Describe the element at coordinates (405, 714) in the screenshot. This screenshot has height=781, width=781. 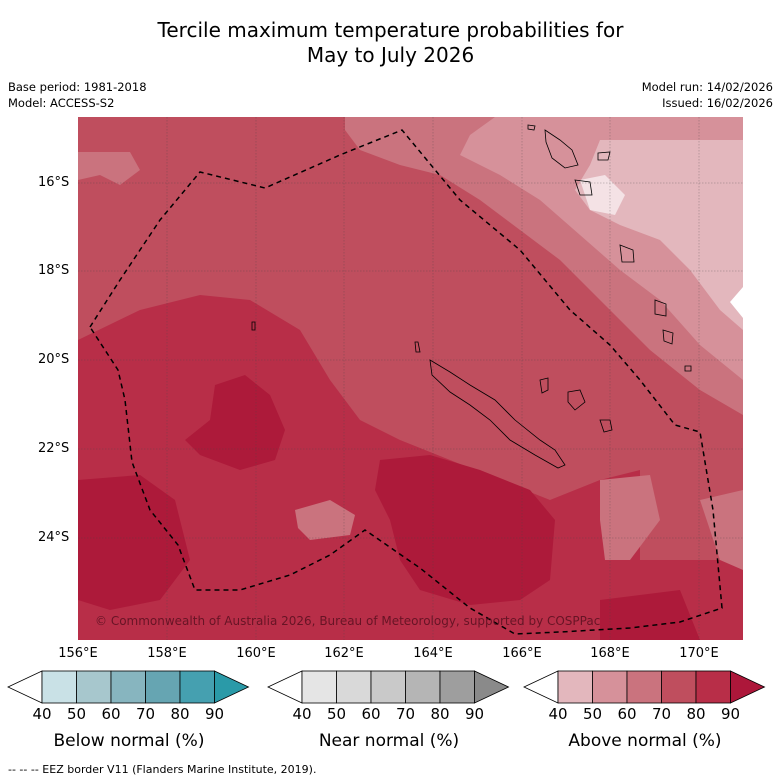
I see `colorbar-near-tick-label: 70` at that location.